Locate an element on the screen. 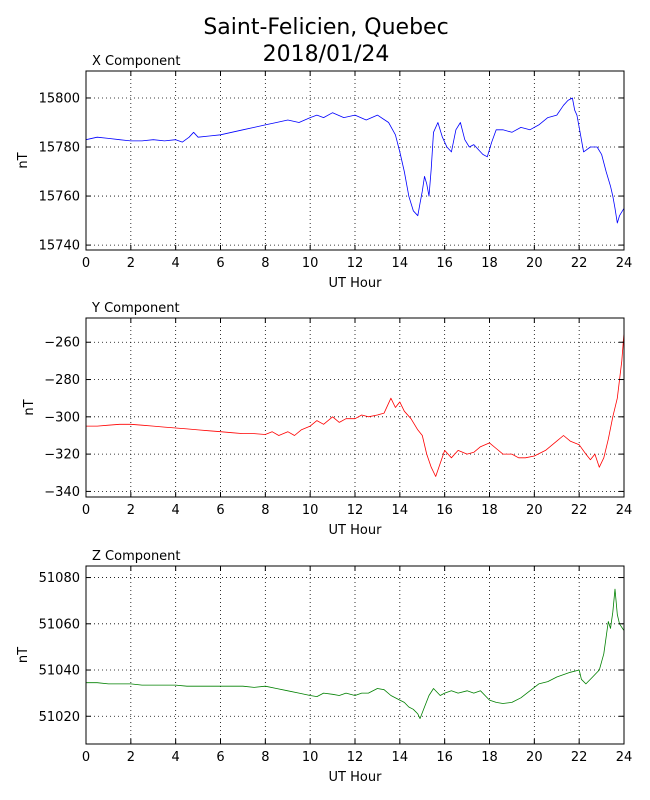  x-xtick-label-11: 22 is located at coordinates (579, 263).